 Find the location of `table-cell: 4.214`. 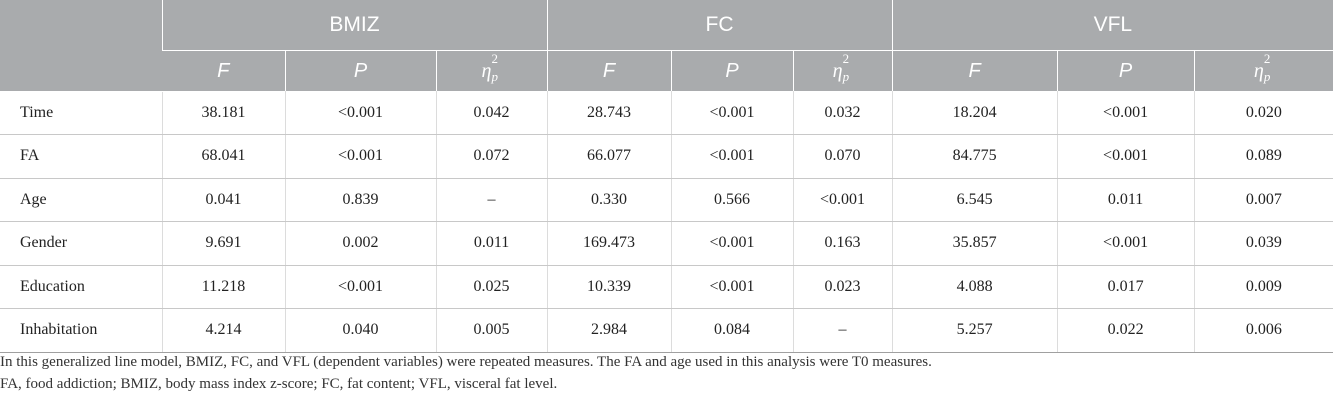

table-cell: 4.214 is located at coordinates (223, 330).